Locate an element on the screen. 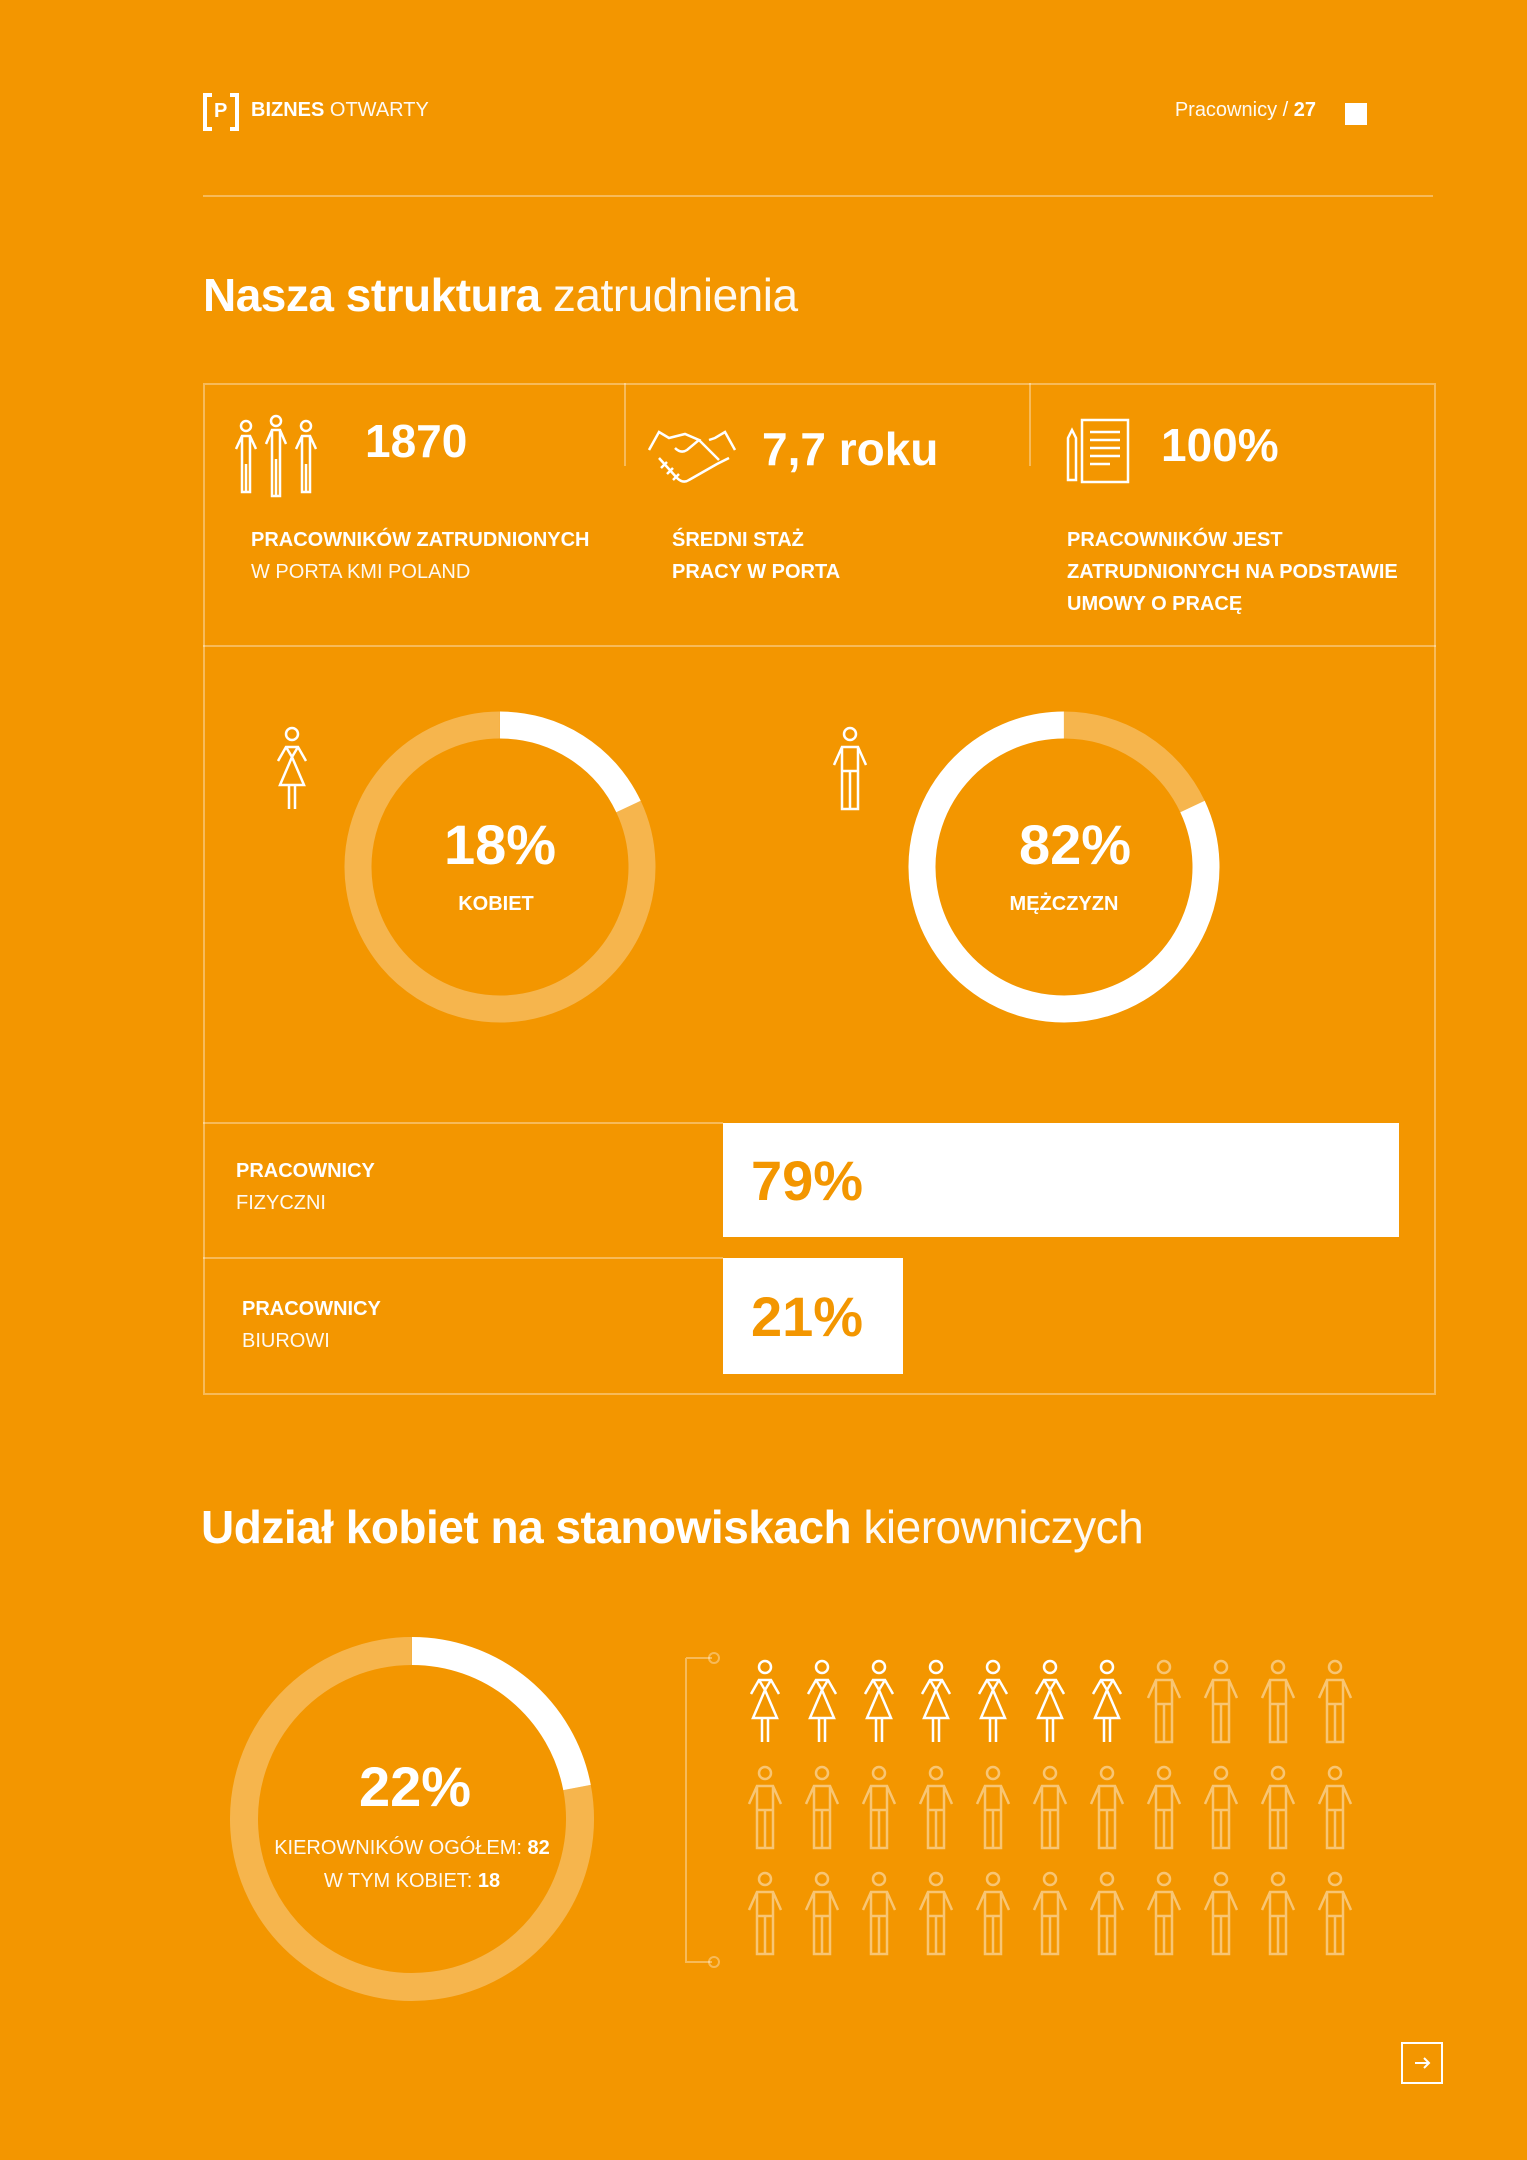 The width and height of the screenshot is (1527, 2160). brand-name: BIZNES OTWARTY is located at coordinates (340, 110).